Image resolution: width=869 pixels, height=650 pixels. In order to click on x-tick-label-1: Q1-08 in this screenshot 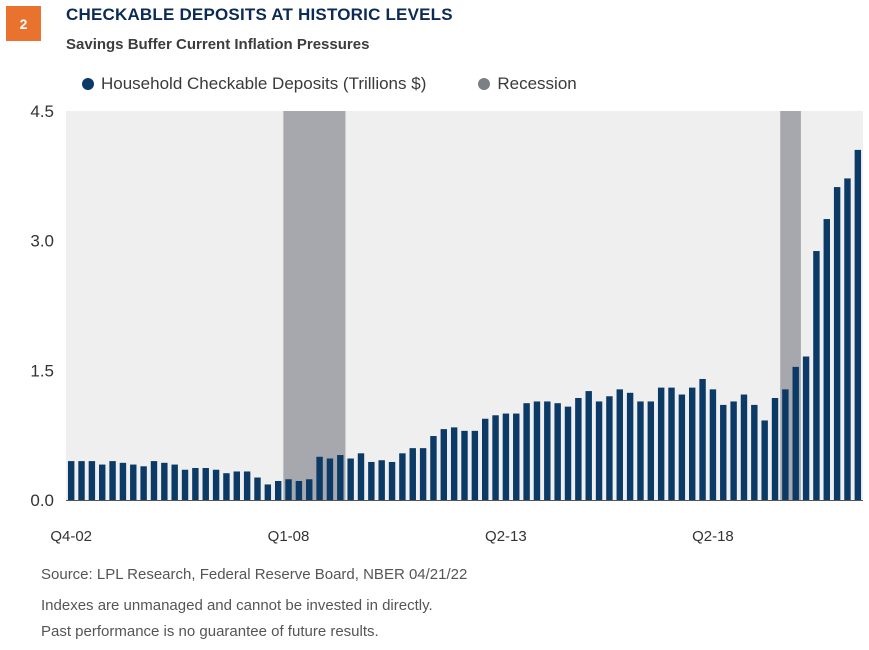, I will do `click(289, 536)`.